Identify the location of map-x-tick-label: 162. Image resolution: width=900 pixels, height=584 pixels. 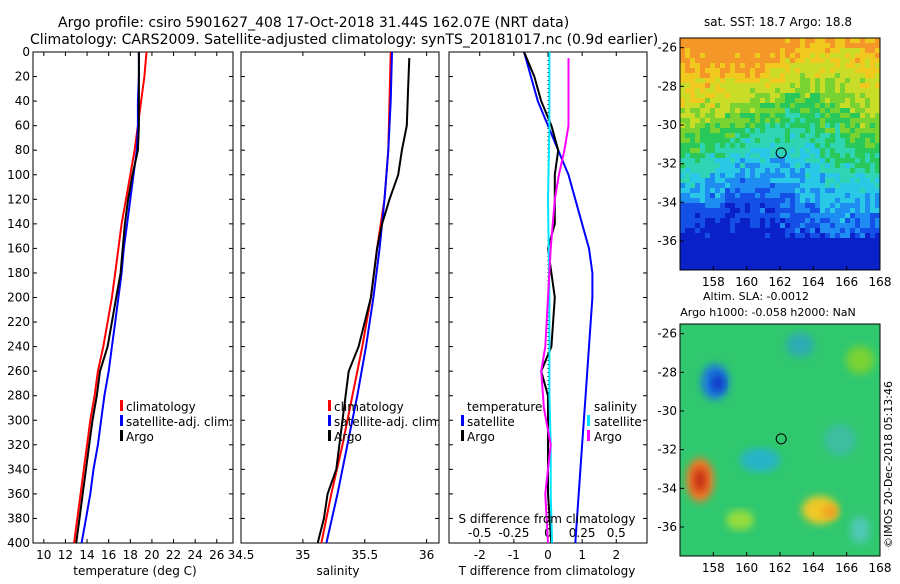
(780, 568).